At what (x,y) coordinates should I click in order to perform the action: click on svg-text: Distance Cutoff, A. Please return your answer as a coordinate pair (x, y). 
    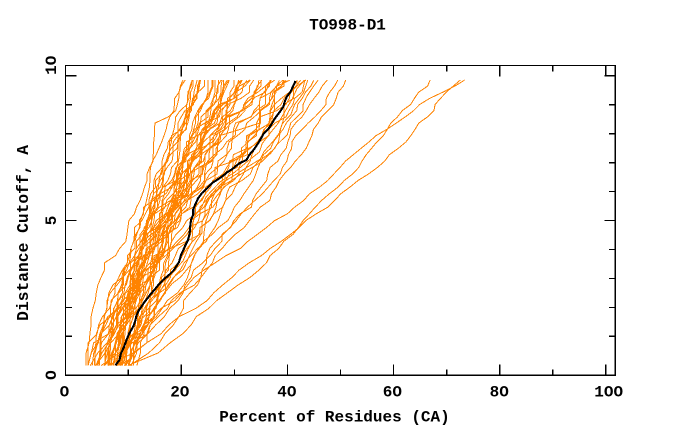
    Looking at the image, I should click on (23, 233).